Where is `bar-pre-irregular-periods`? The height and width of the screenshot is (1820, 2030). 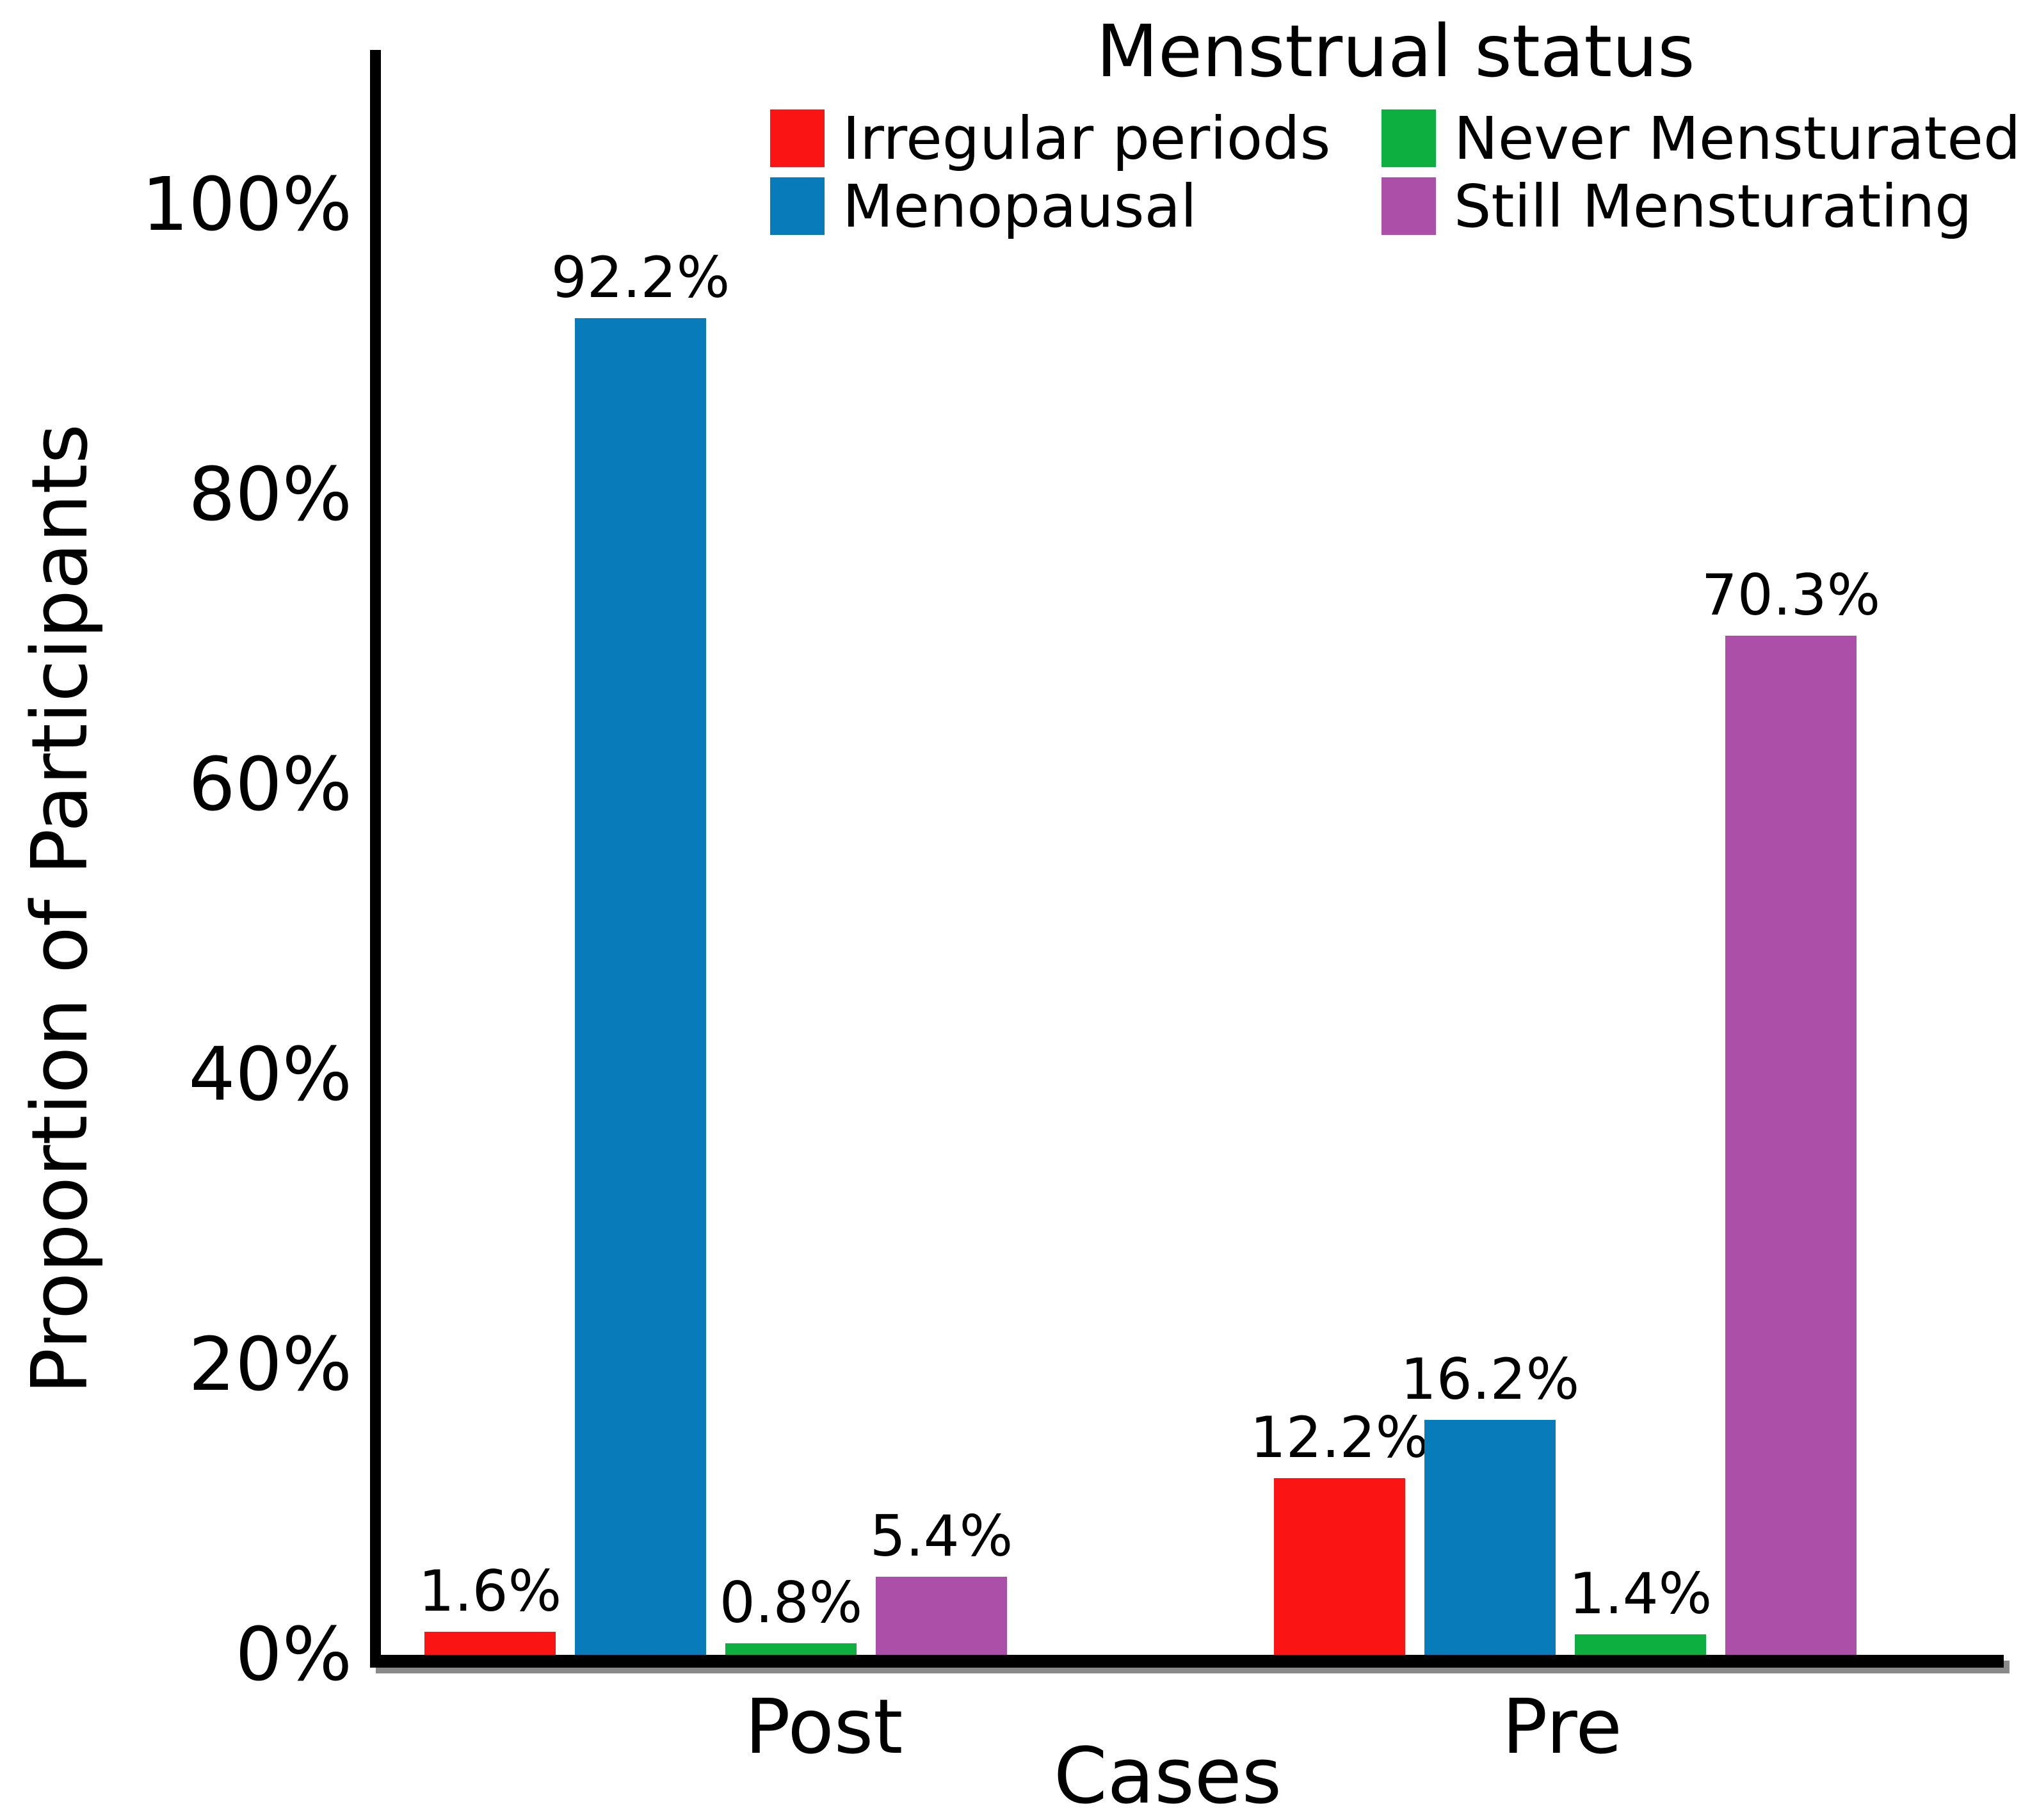 bar-pre-irregular-periods is located at coordinates (1339, 1566).